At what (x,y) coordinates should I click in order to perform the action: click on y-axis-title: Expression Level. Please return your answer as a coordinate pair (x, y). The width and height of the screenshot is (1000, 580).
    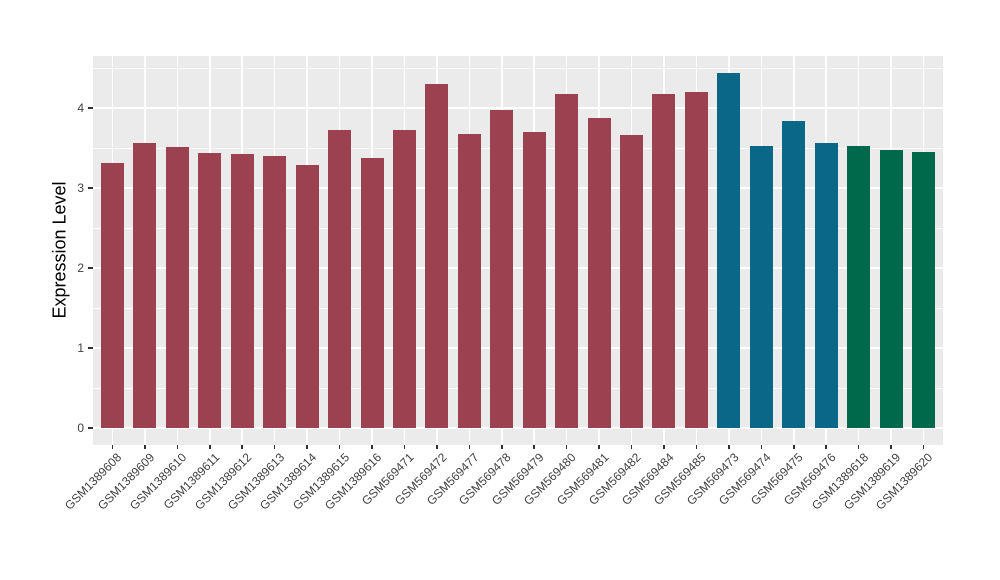
    Looking at the image, I should click on (59, 250).